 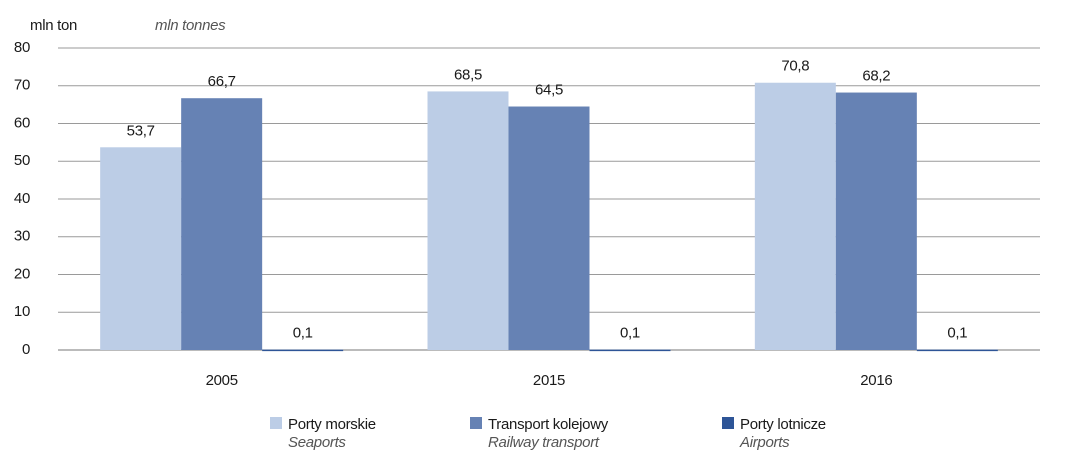 I want to click on y-tick-label: 80, so click(x=22, y=47).